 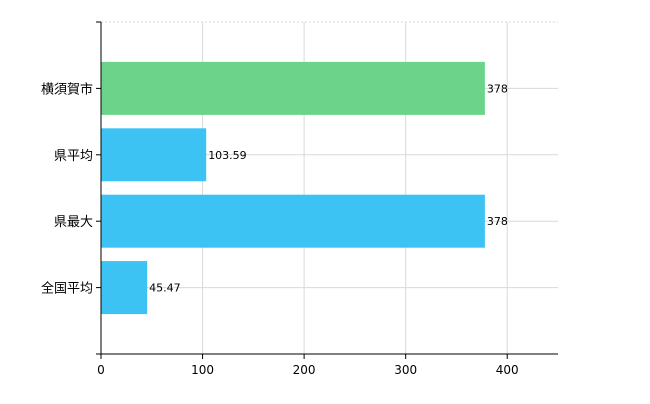 I want to click on x-tick-label: 300, so click(x=405, y=370).